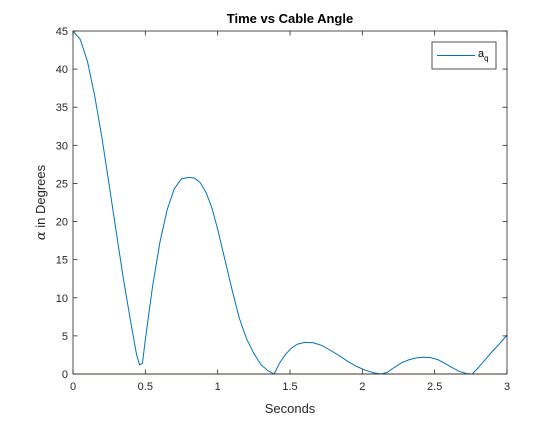  Describe the element at coordinates (62, 146) in the screenshot. I see `y-tick-label: 30` at that location.